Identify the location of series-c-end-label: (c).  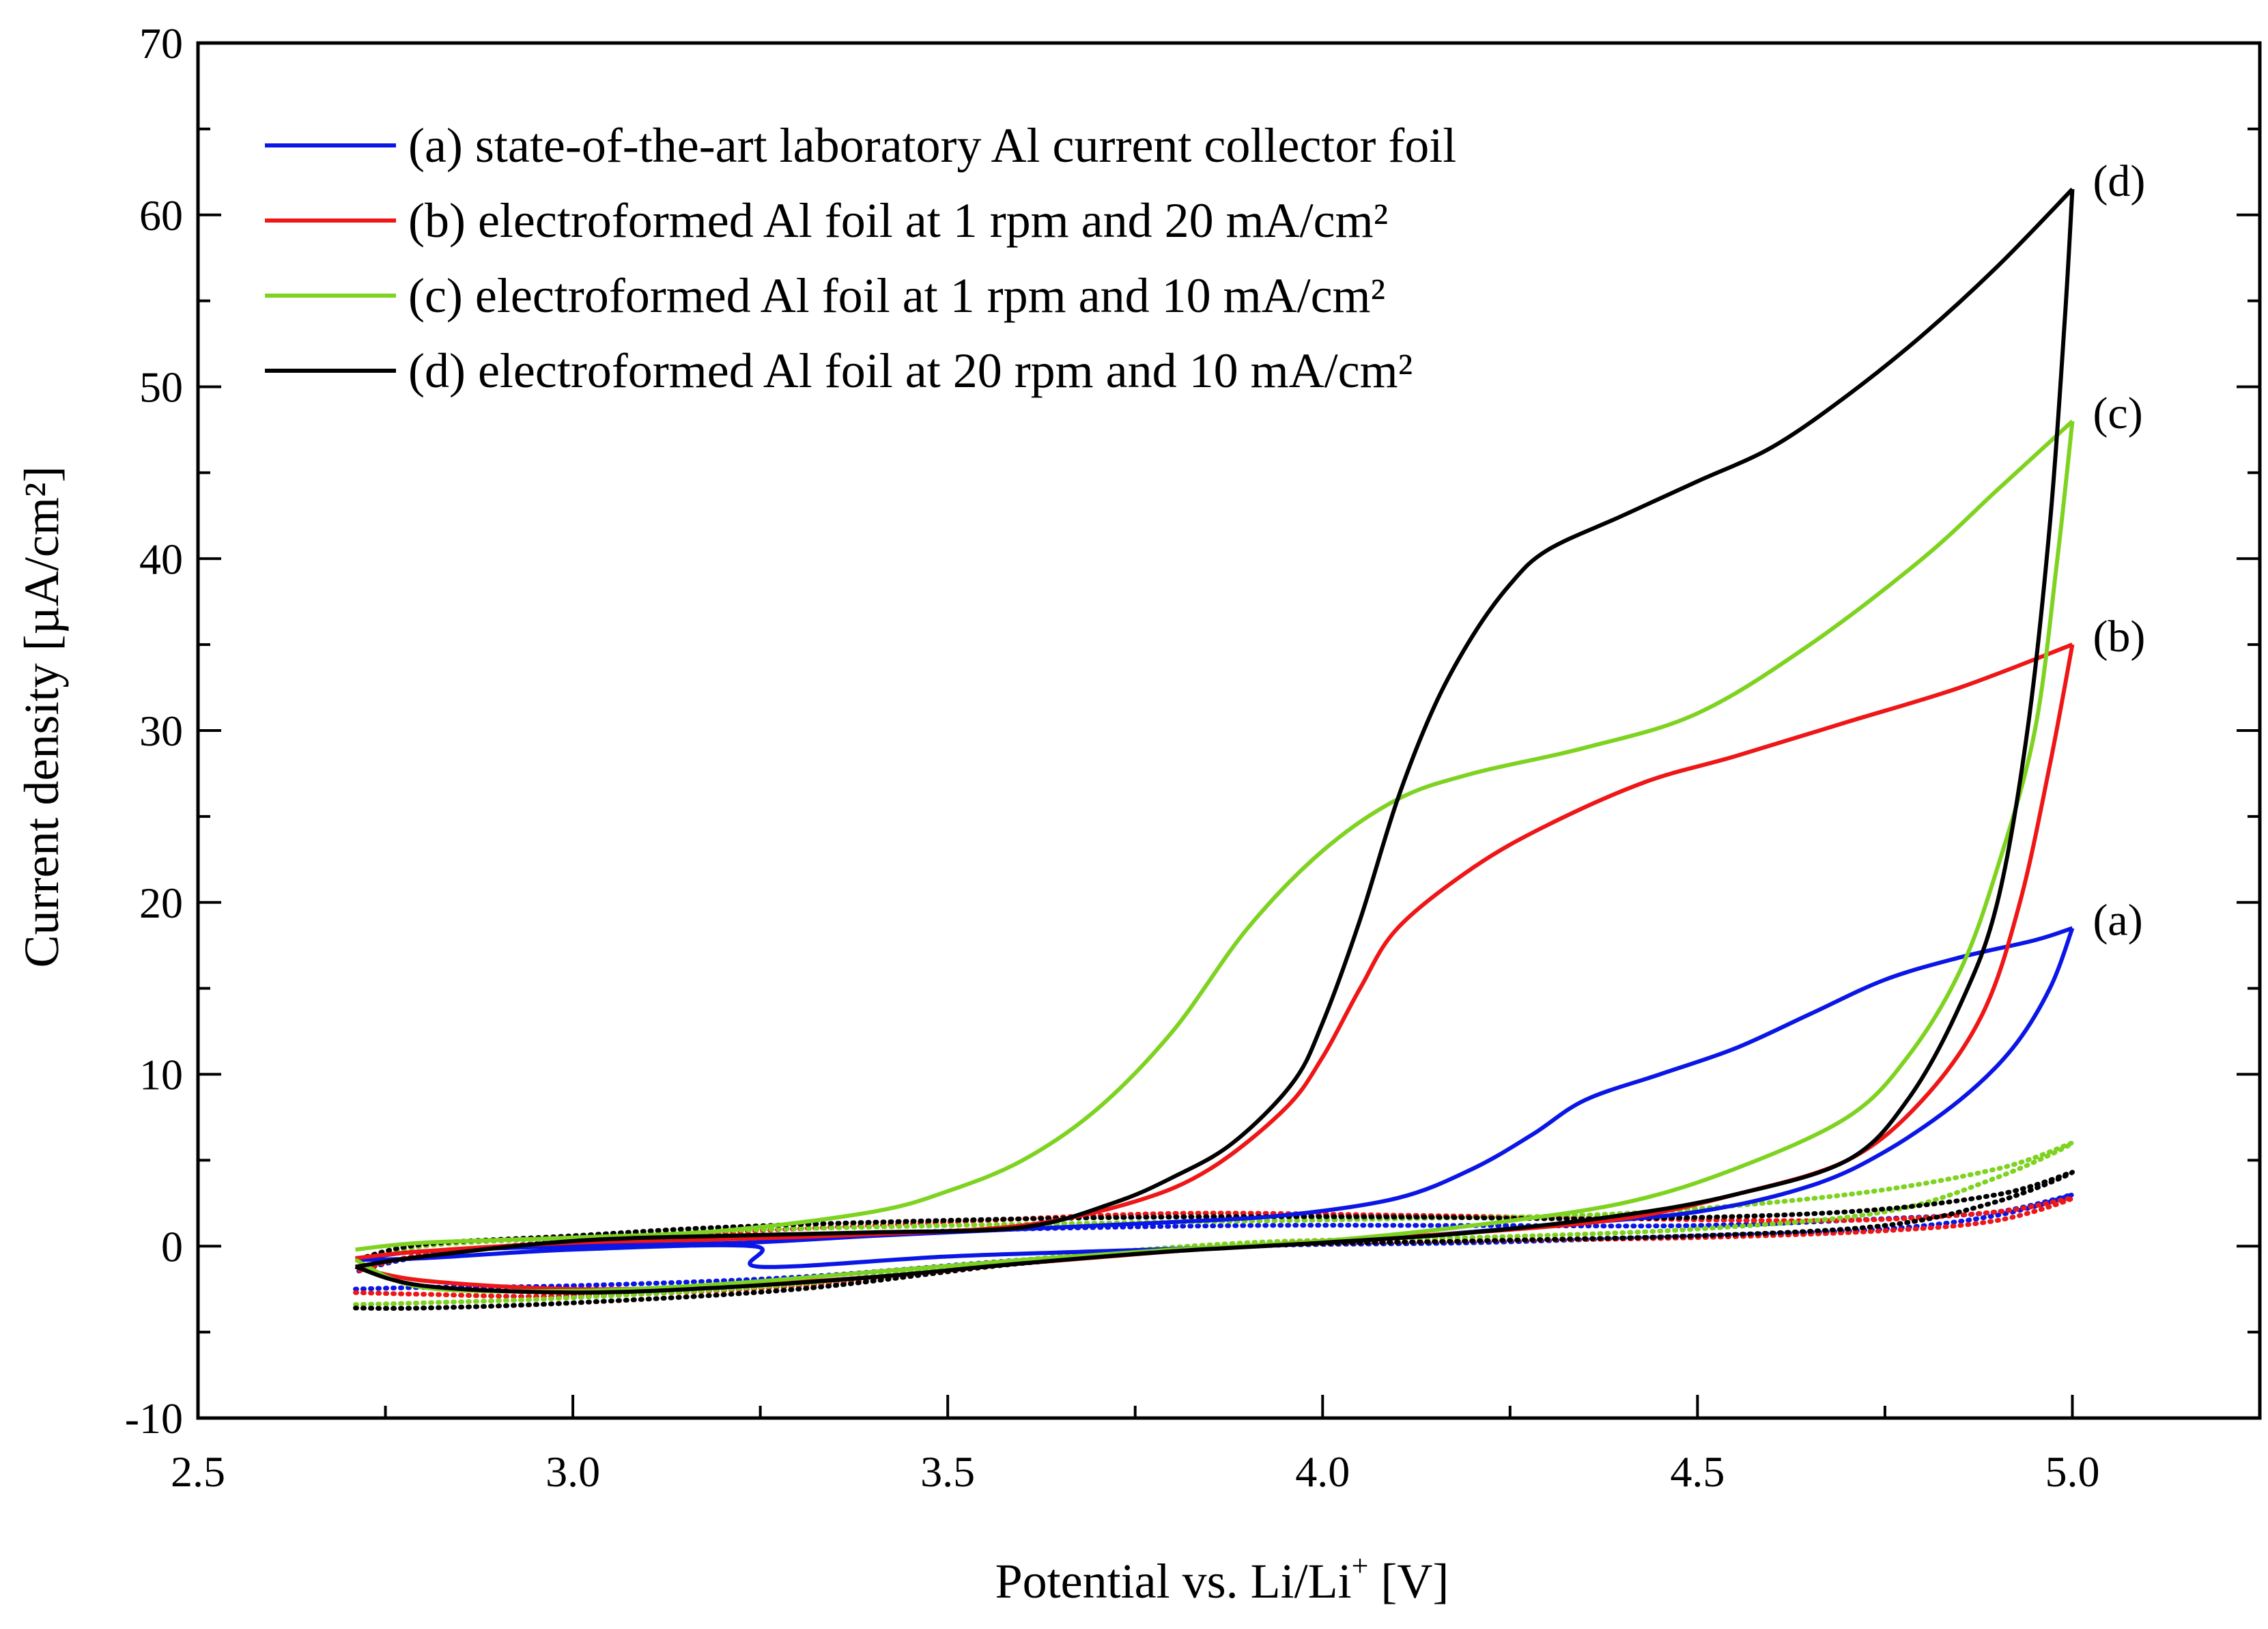
(2117, 413).